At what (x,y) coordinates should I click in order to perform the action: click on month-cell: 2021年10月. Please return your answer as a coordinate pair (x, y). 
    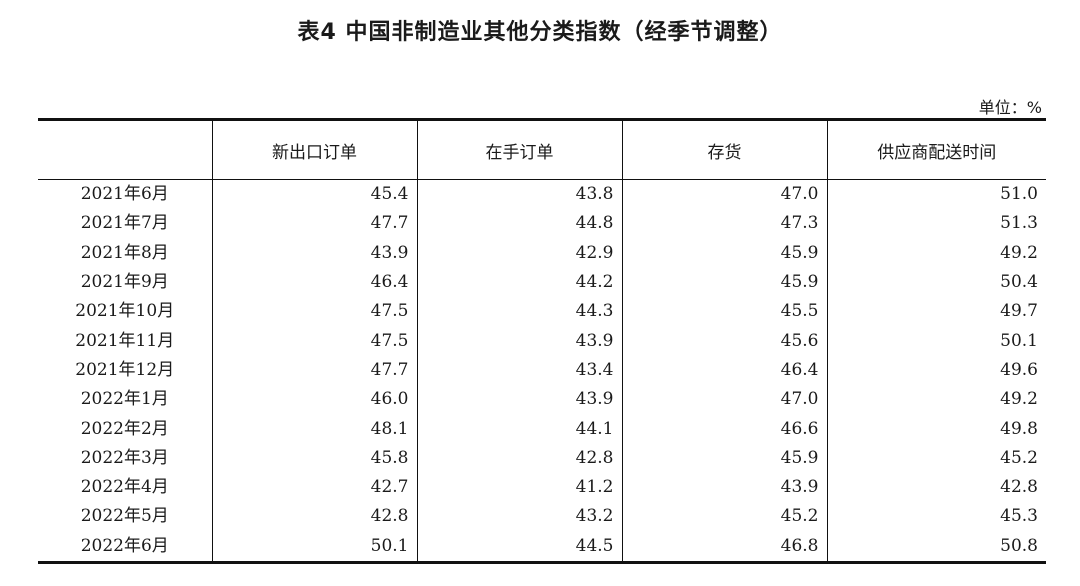
    Looking at the image, I should click on (125, 311).